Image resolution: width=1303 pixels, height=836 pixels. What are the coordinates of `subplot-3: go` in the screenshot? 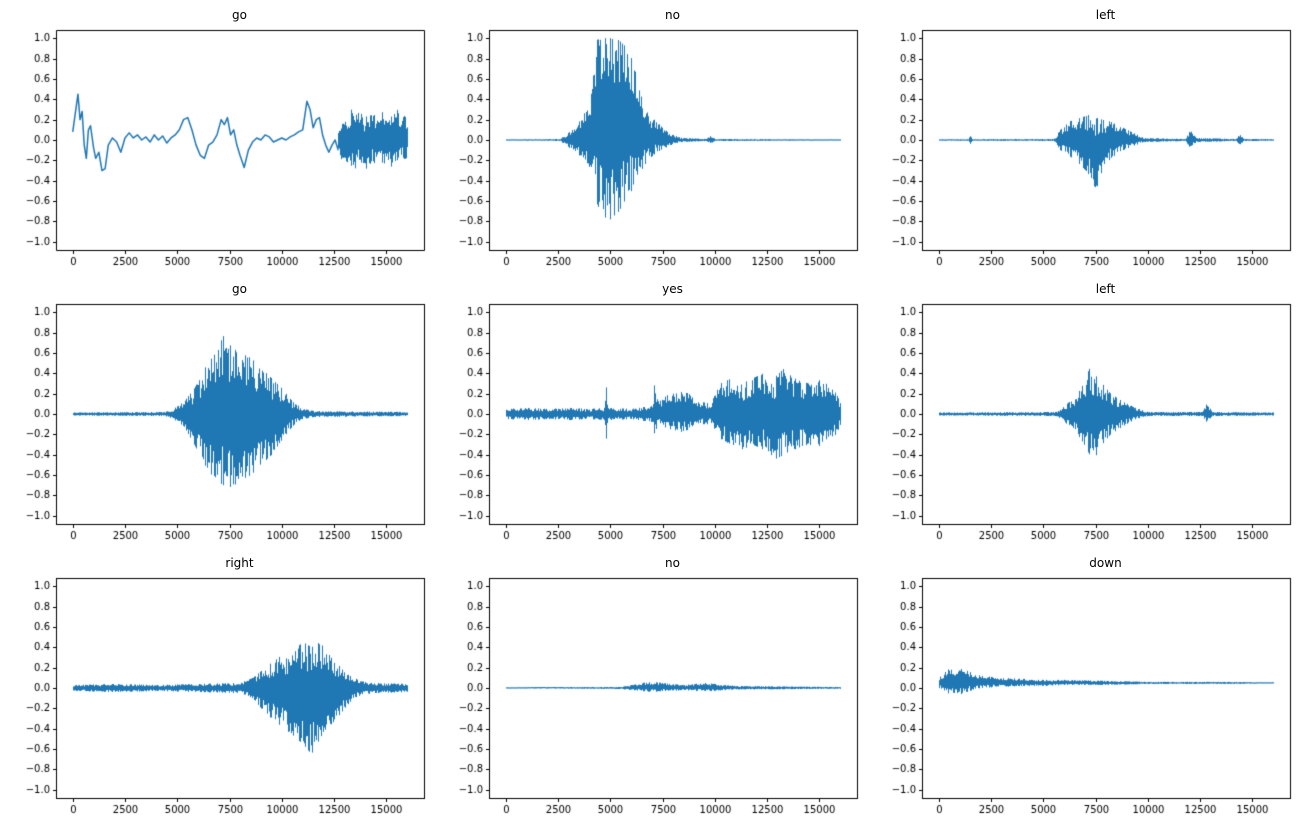 It's located at (218, 415).